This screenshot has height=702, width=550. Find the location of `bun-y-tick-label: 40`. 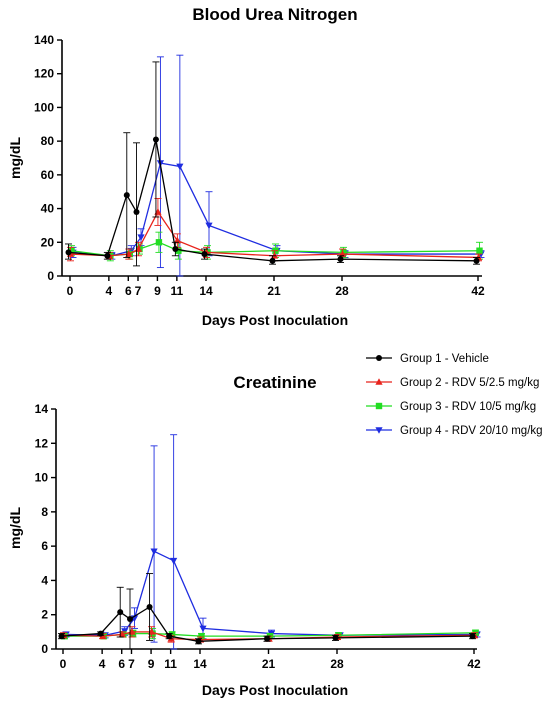

bun-y-tick-label: 40 is located at coordinates (48, 209).